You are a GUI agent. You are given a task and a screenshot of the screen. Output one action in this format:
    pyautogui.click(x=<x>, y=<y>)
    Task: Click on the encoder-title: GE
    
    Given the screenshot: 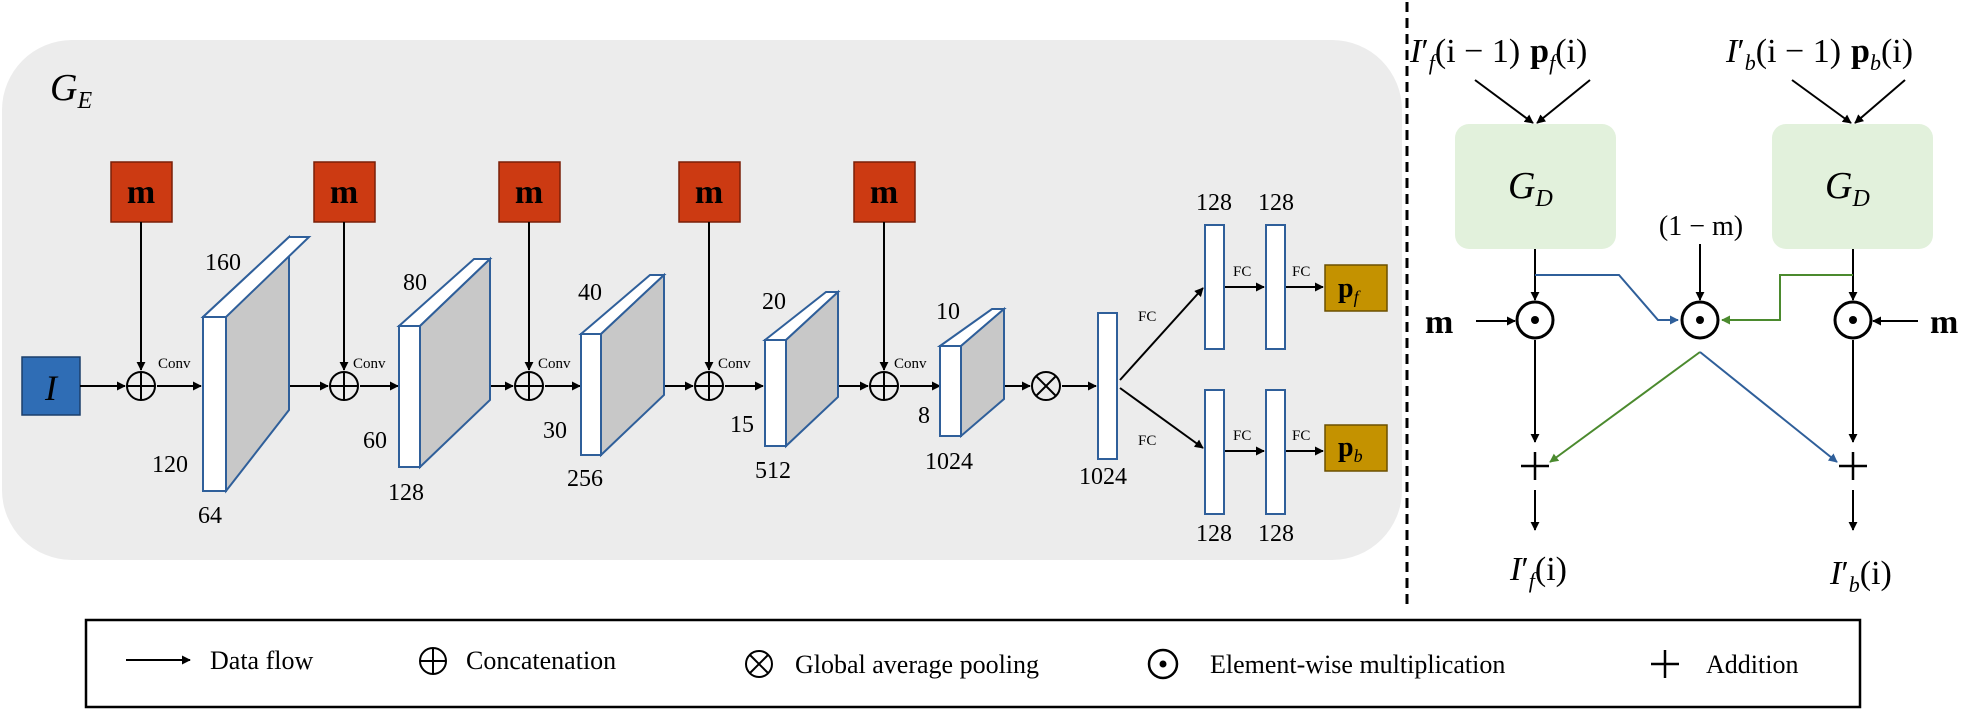 What is the action you would take?
    pyautogui.click(x=71, y=90)
    